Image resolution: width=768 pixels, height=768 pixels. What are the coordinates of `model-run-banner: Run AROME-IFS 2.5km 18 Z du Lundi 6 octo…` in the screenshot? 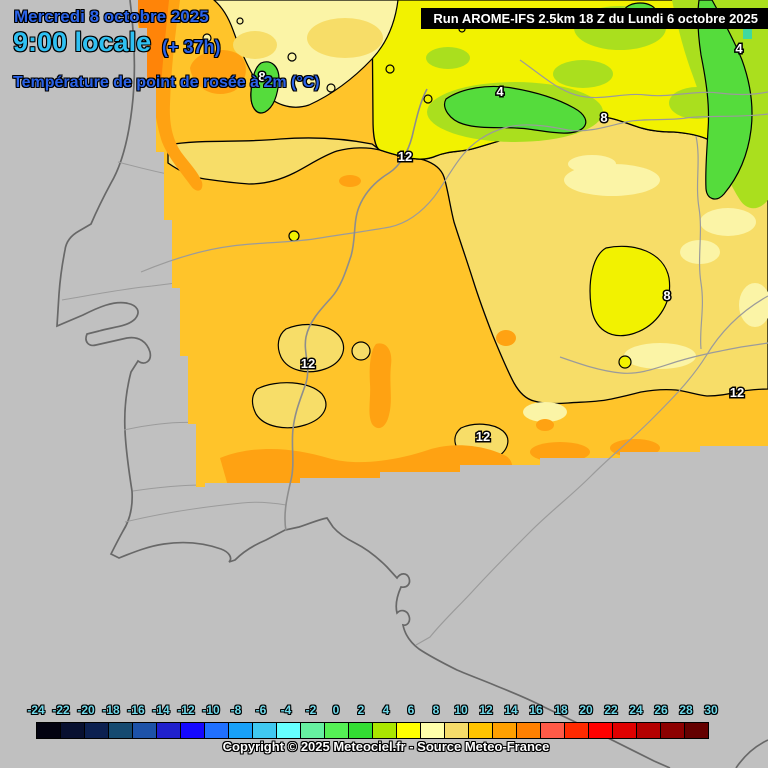 It's located at (594, 18).